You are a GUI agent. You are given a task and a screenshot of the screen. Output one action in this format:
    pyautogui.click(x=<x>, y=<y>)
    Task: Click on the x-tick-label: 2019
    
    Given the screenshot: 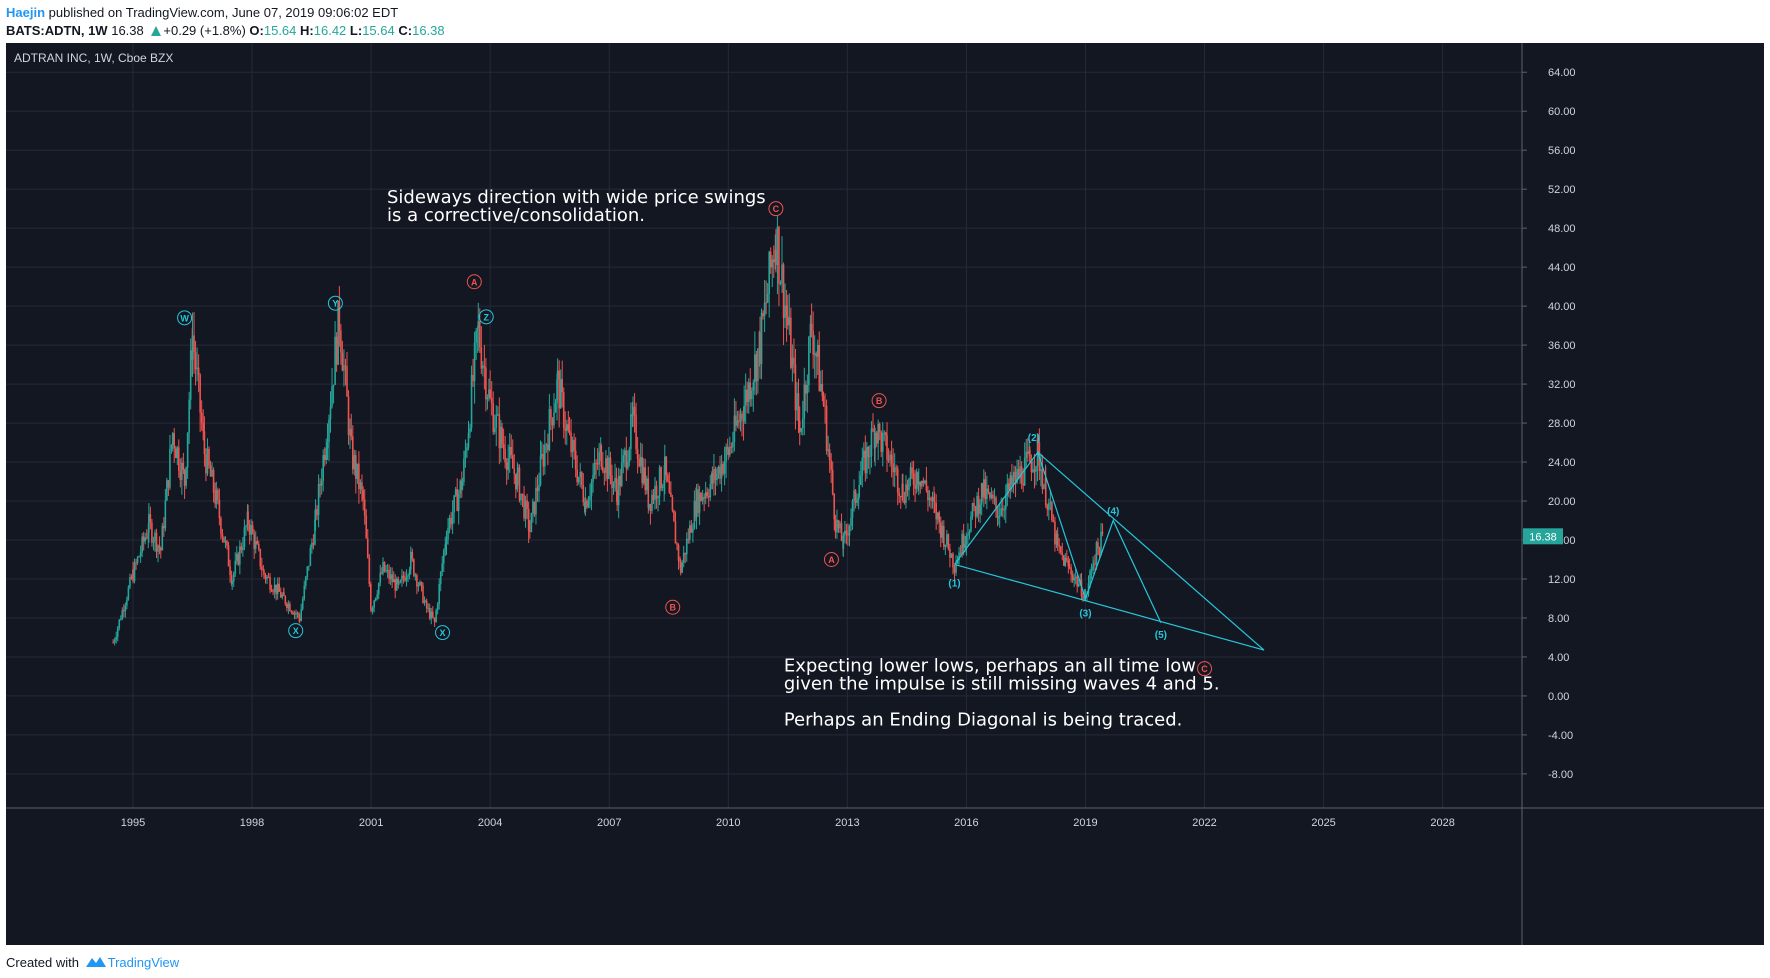 What is the action you would take?
    pyautogui.click(x=1085, y=823)
    